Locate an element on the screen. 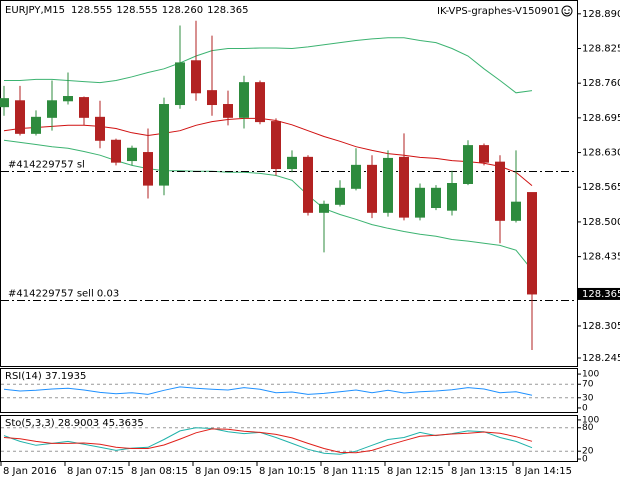 The width and height of the screenshot is (620, 480). x-tick-label: 8 Jan 11:15 is located at coordinates (351, 471).